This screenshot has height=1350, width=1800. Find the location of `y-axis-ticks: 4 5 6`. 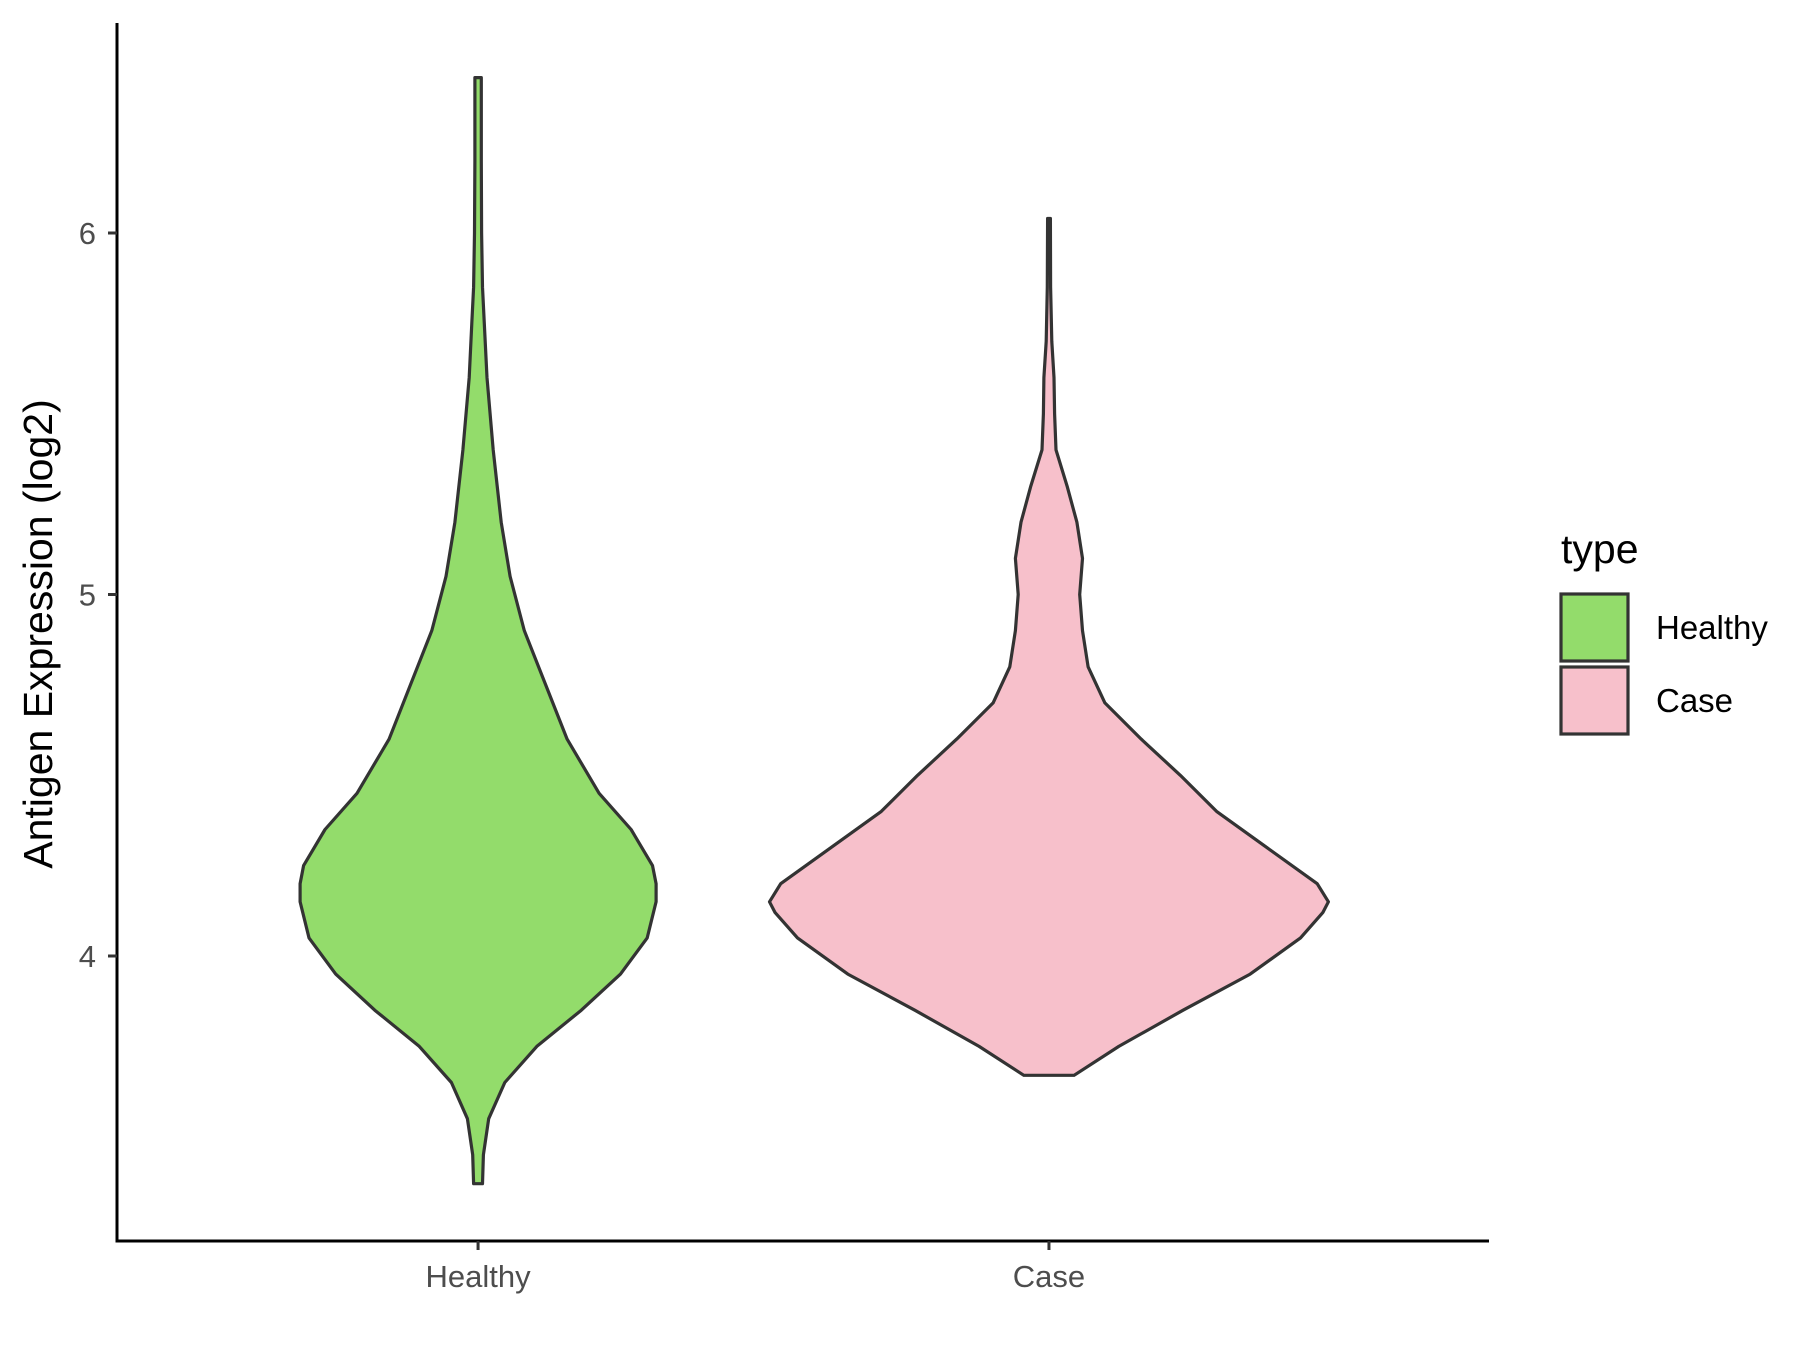

y-axis-ticks: 4 5 6 is located at coordinates (98, 595).